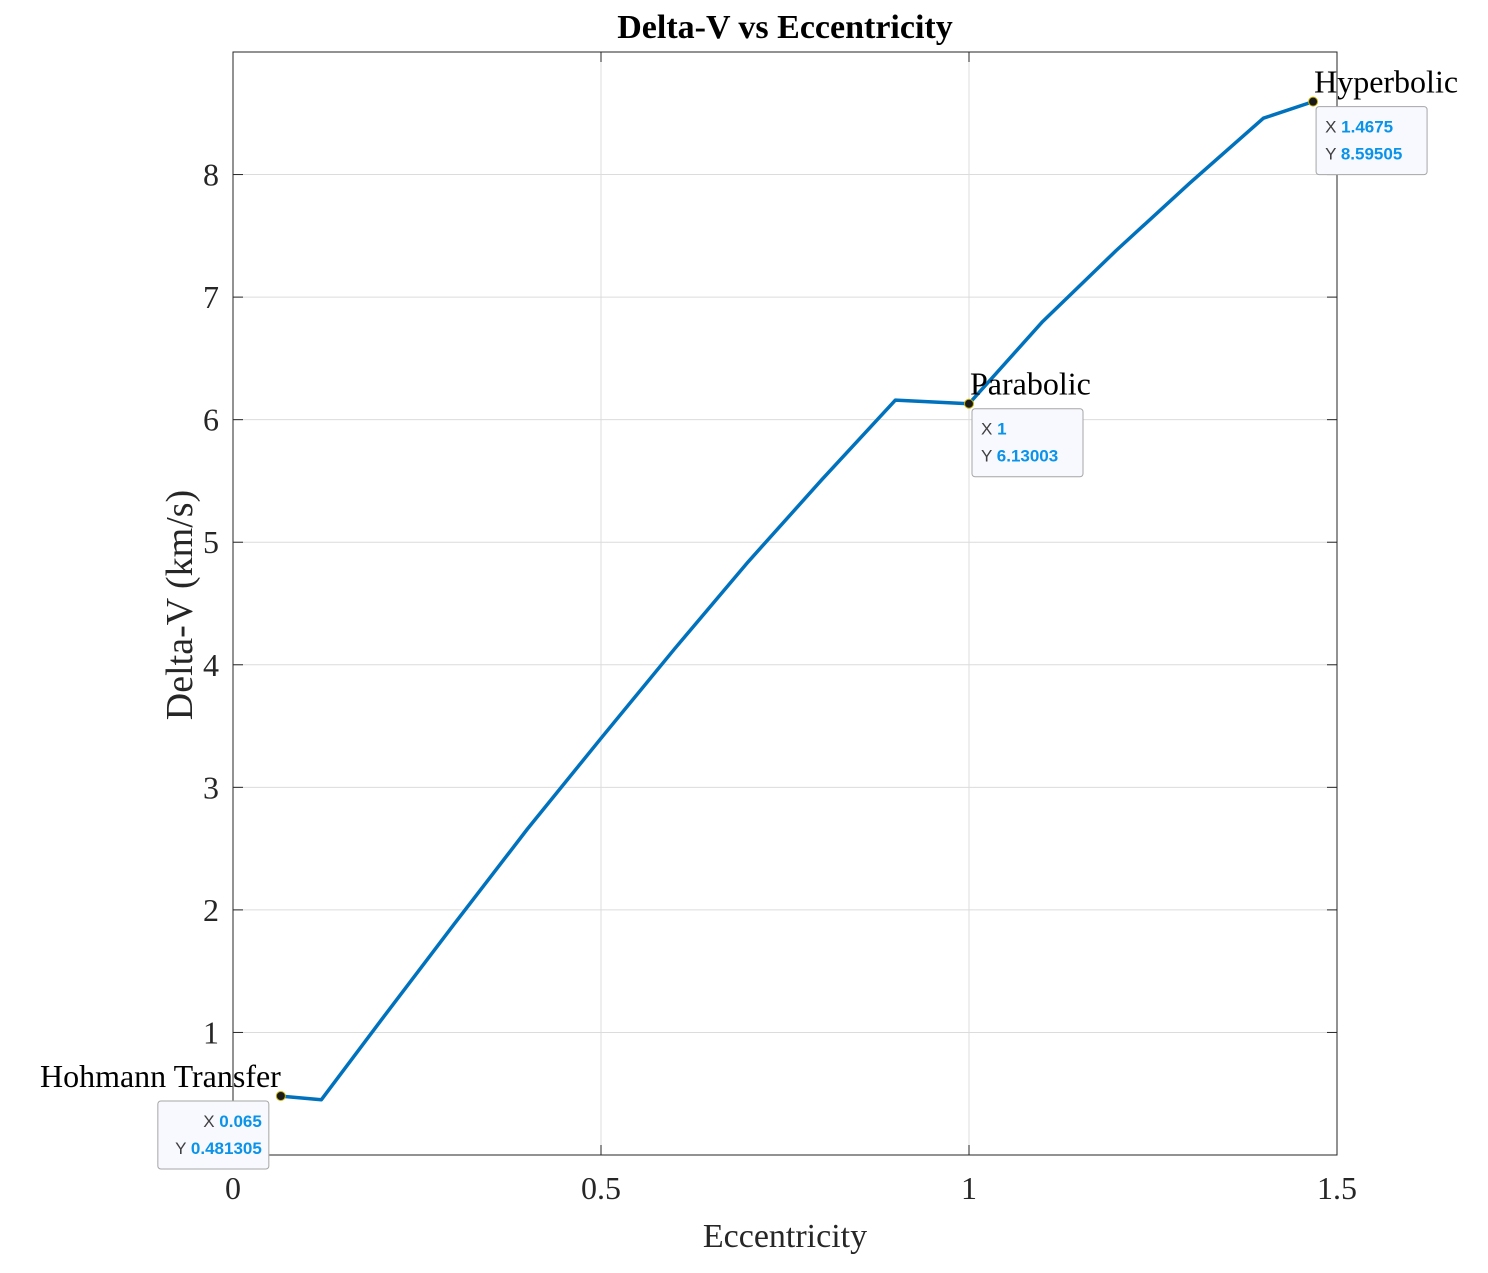 The height and width of the screenshot is (1273, 1488). What do you see at coordinates (994, 429) in the screenshot?
I see `datatip-x-row: X 1` at bounding box center [994, 429].